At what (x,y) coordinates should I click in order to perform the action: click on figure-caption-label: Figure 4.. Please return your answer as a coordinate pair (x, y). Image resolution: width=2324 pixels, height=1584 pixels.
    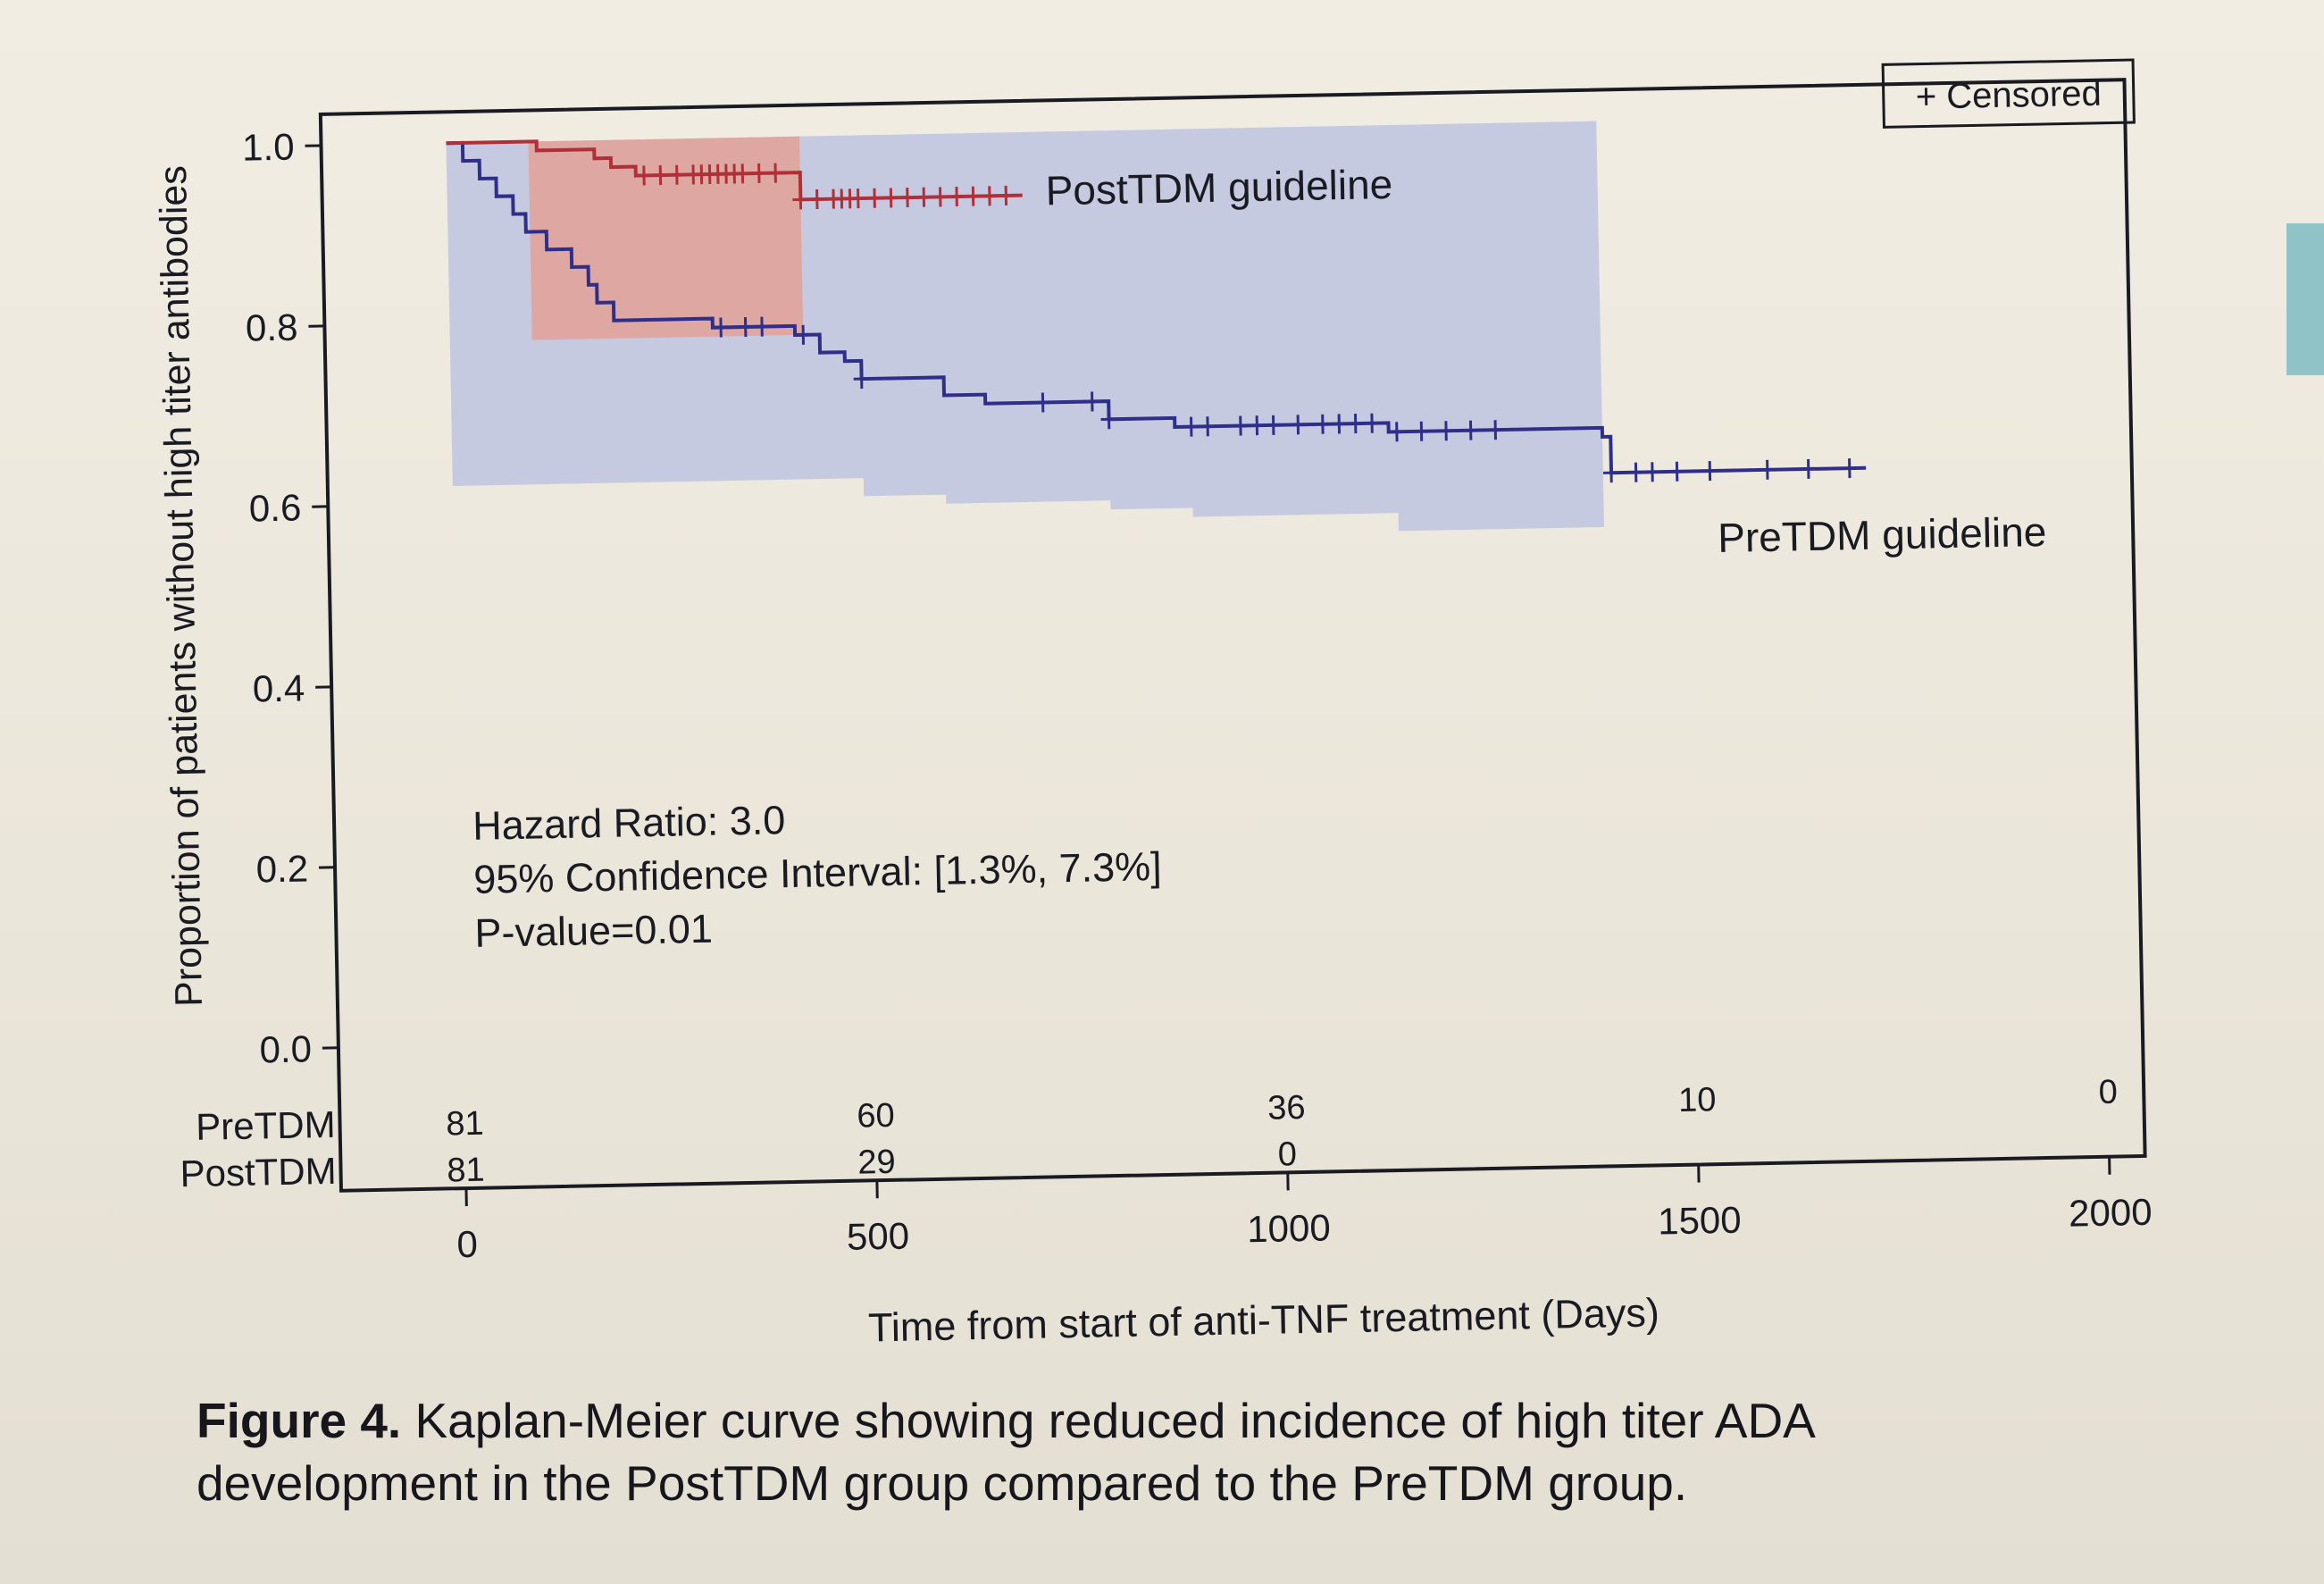
    Looking at the image, I should click on (299, 1420).